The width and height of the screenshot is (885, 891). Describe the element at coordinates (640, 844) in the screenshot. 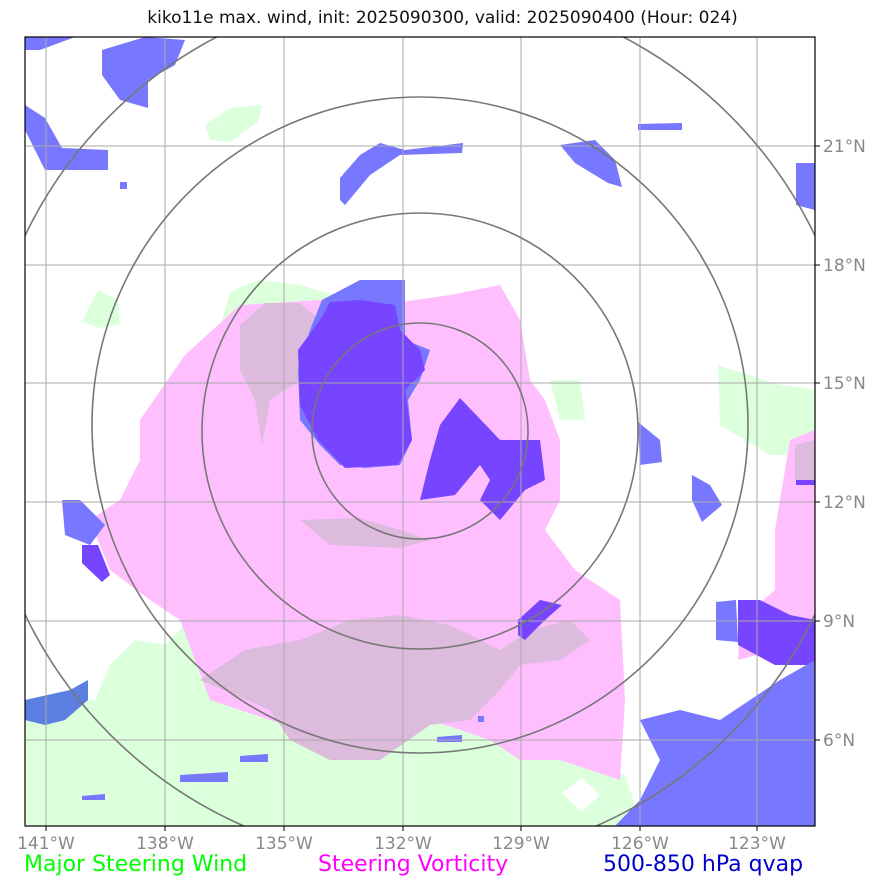

I see `x-tick-label: 126°W` at that location.